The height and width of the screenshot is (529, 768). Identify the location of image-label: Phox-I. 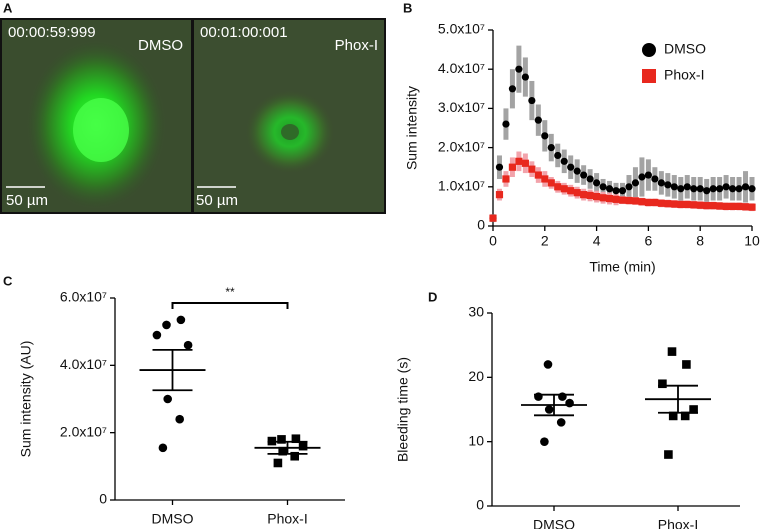
(356, 45).